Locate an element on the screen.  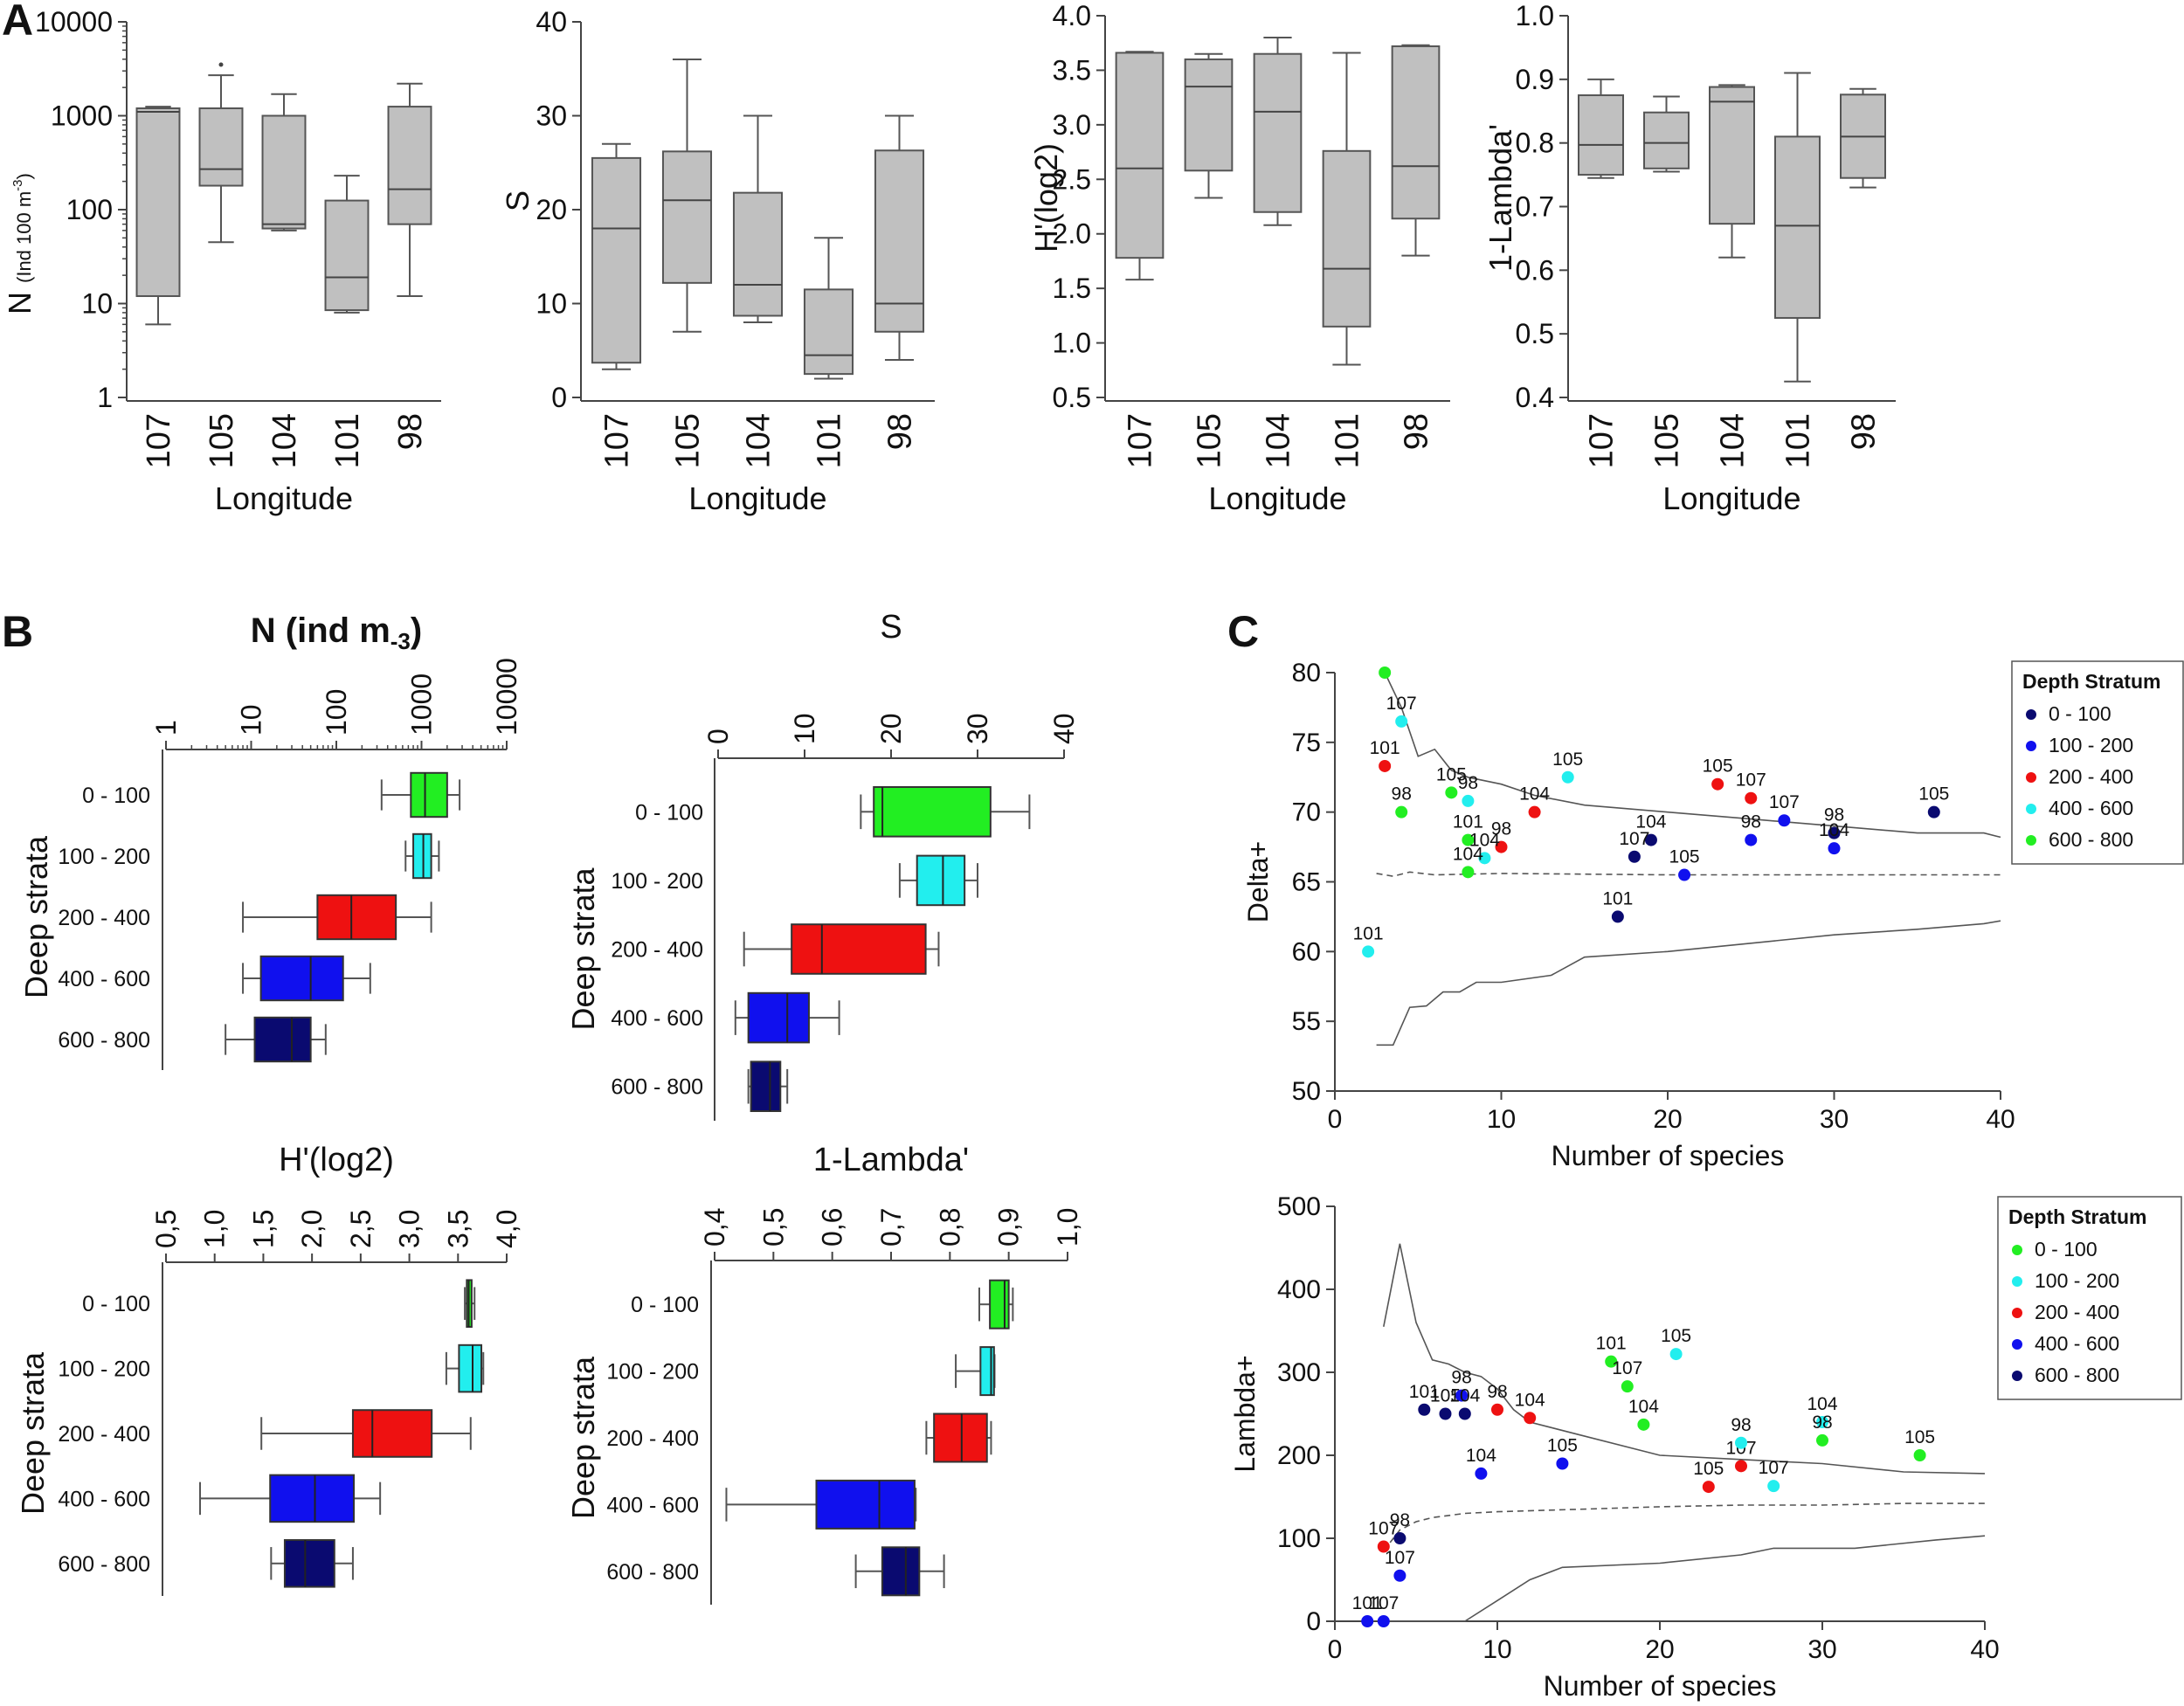
legend-title: Depth Stratum is located at coordinates (2077, 1216).